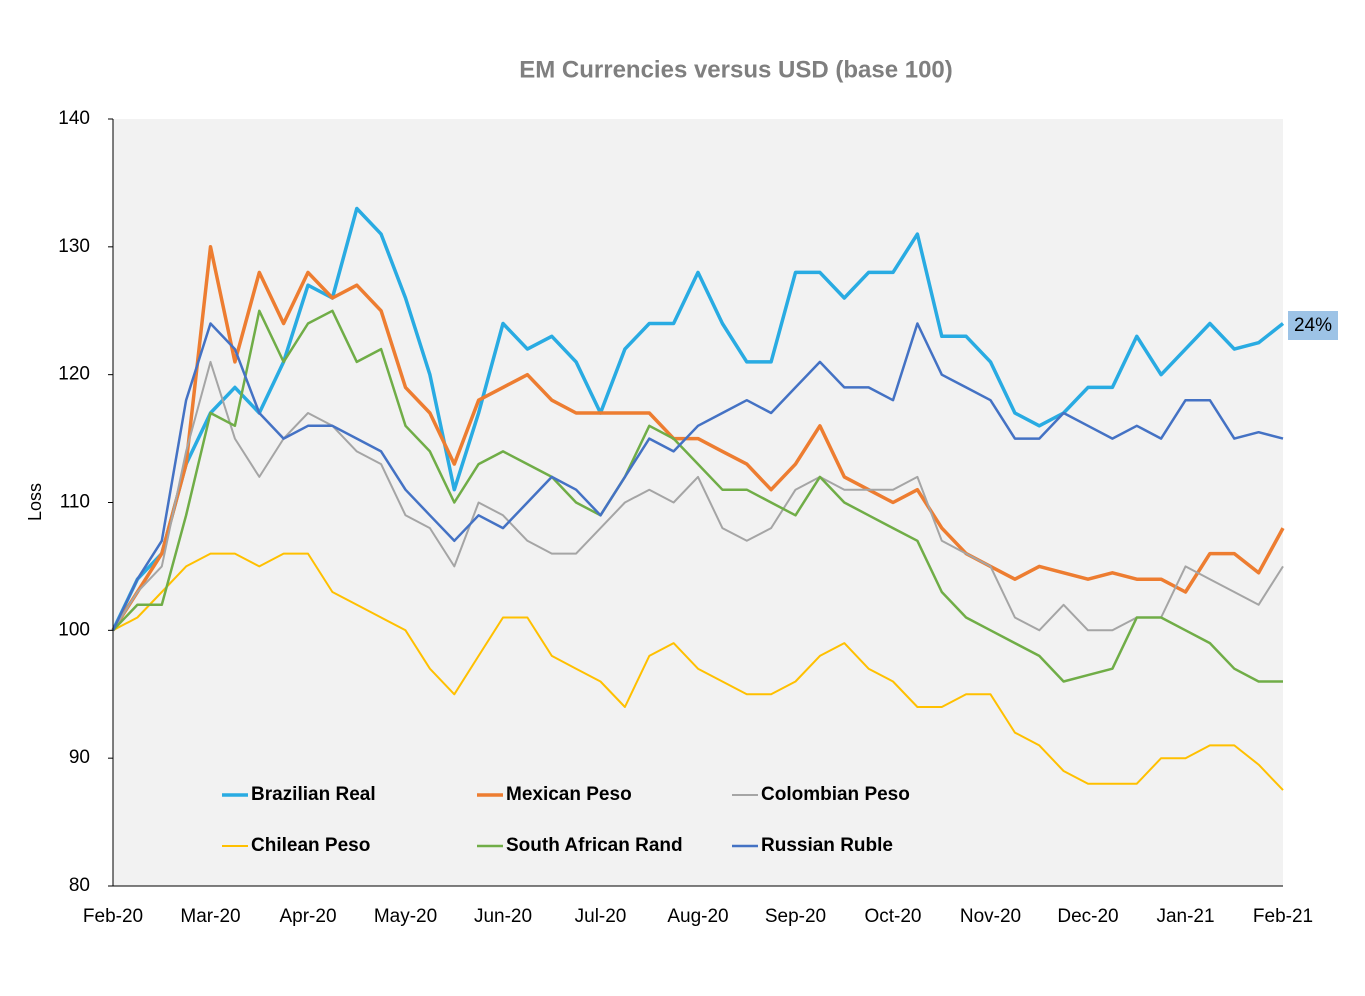 The width and height of the screenshot is (1365, 996). I want to click on x-tick-label: Apr-20, so click(307, 916).